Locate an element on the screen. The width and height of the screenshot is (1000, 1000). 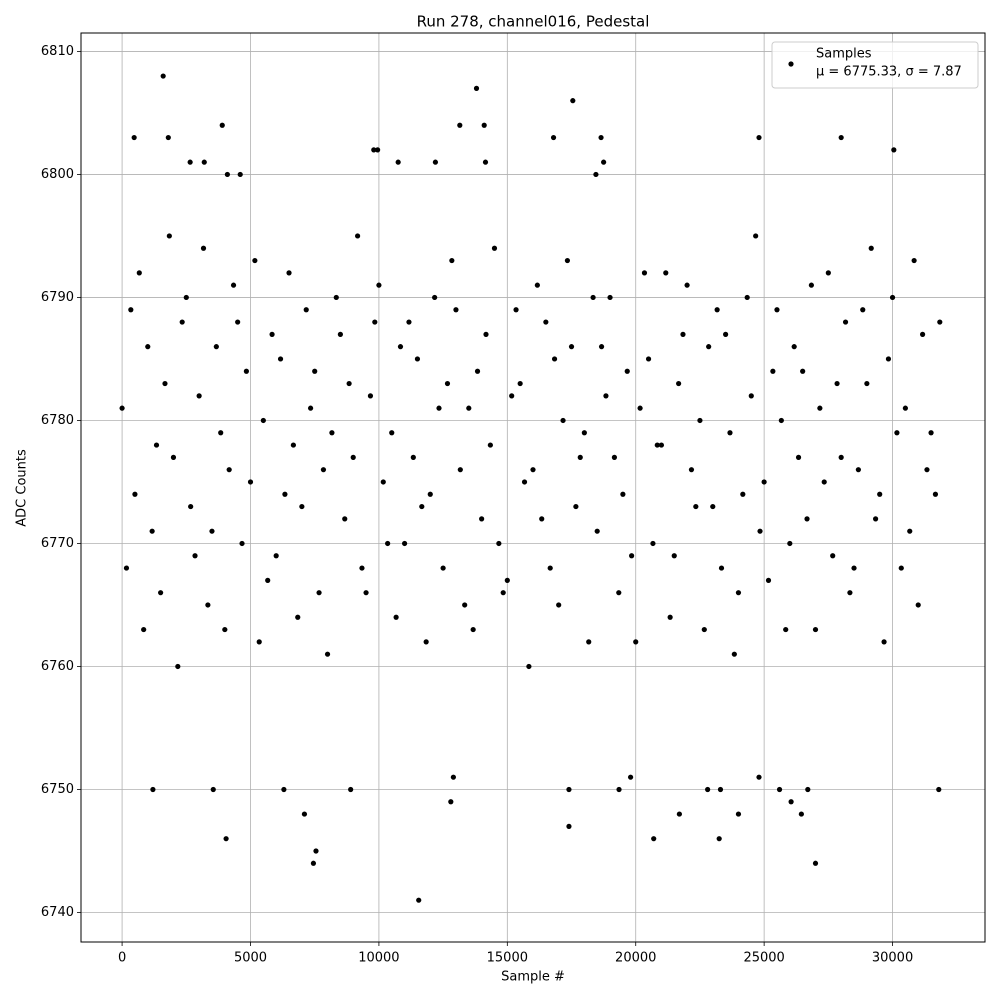
y-tick-label: 6780 is located at coordinates (57, 420).